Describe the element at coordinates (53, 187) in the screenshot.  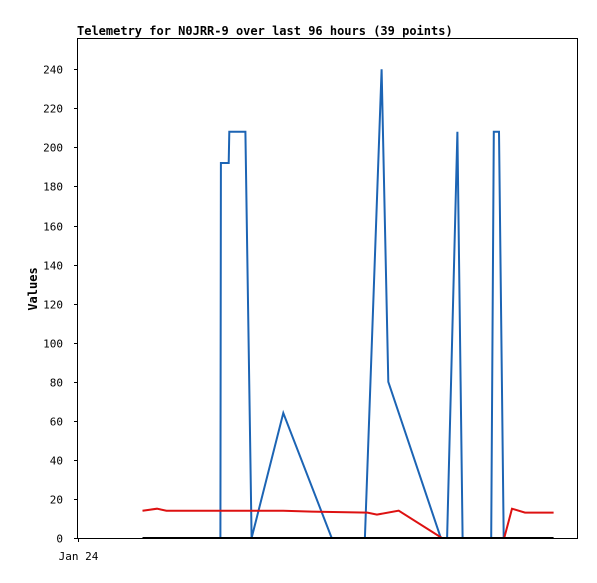
I see `y-tick-label: 180` at that location.